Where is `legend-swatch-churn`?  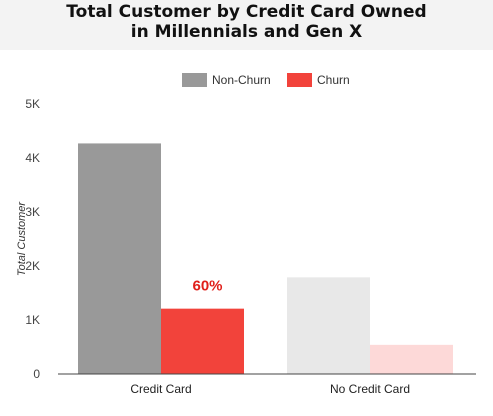 legend-swatch-churn is located at coordinates (299, 80).